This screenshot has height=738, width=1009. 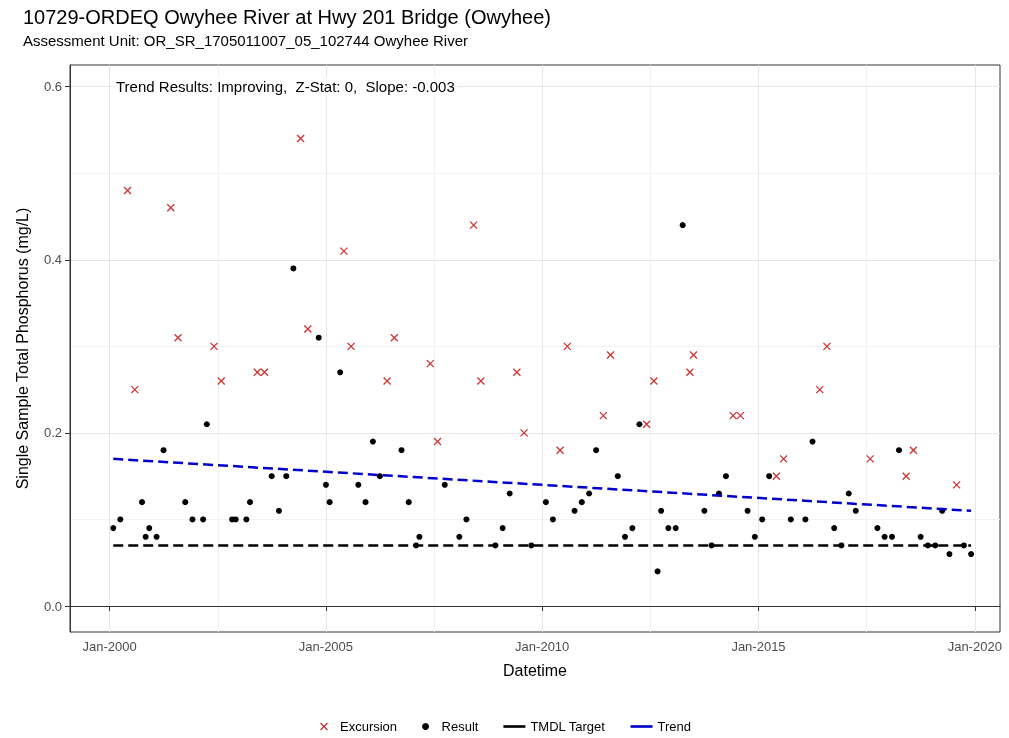 What do you see at coordinates (52, 433) in the screenshot?
I see `y-tick-label: 0.2` at bounding box center [52, 433].